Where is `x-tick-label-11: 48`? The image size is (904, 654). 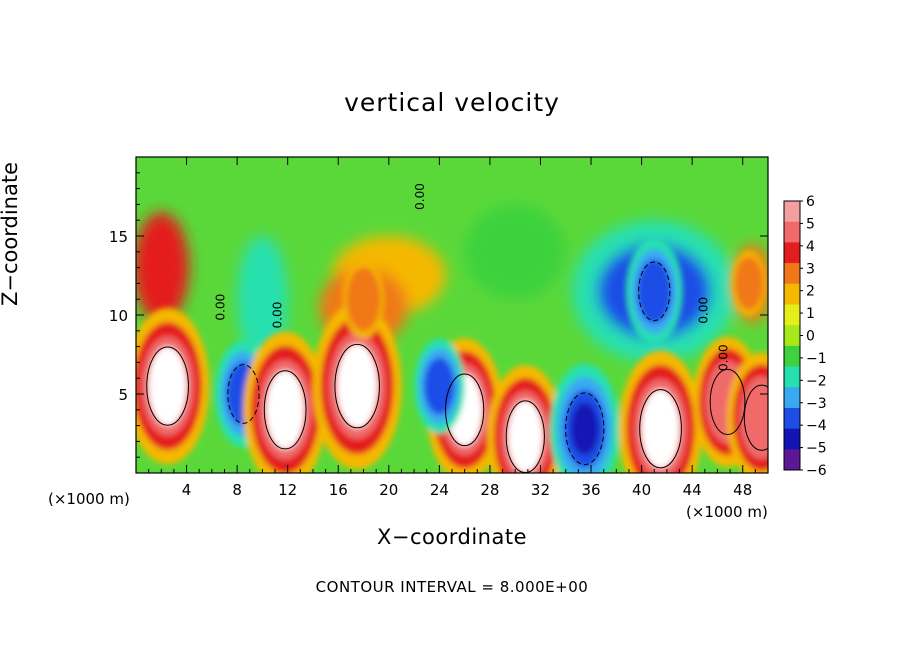
x-tick-label-11: 48 is located at coordinates (742, 490).